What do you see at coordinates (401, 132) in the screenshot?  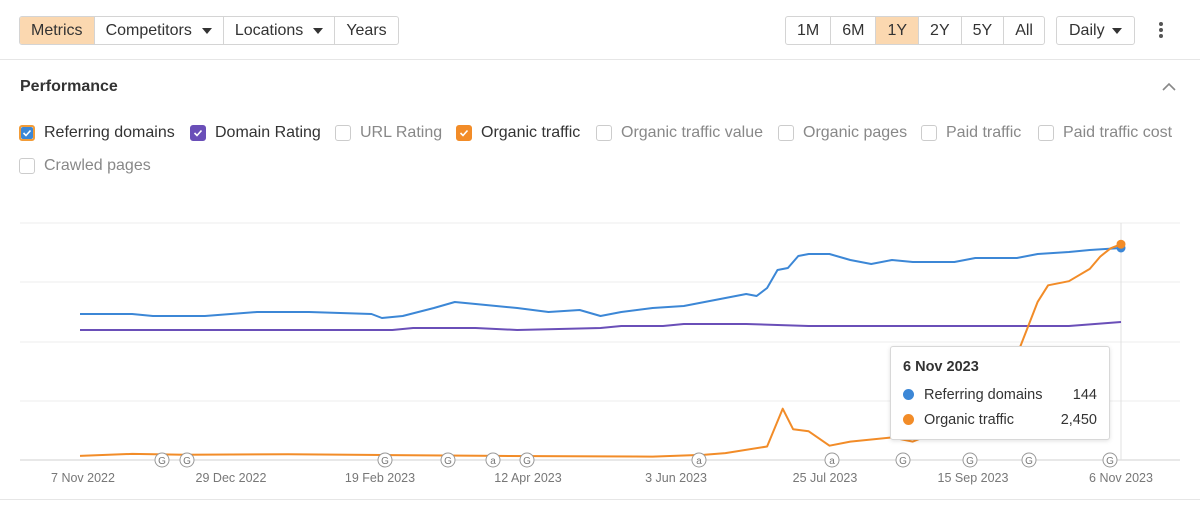 I see `toggle-label: URL Rating` at bounding box center [401, 132].